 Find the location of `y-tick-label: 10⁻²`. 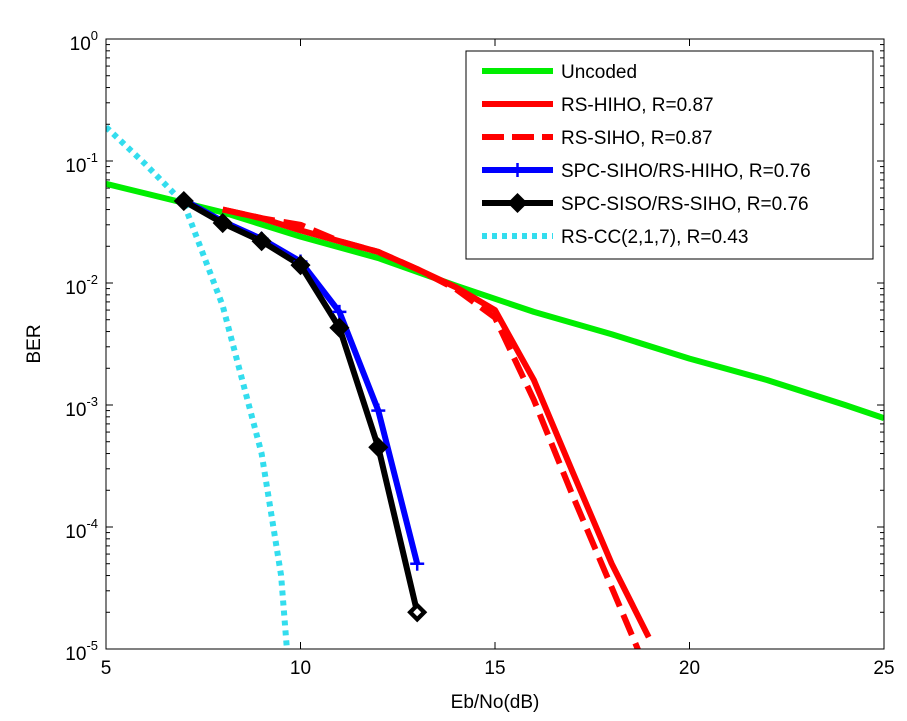

y-tick-label: 10⁻² is located at coordinates (81, 285).